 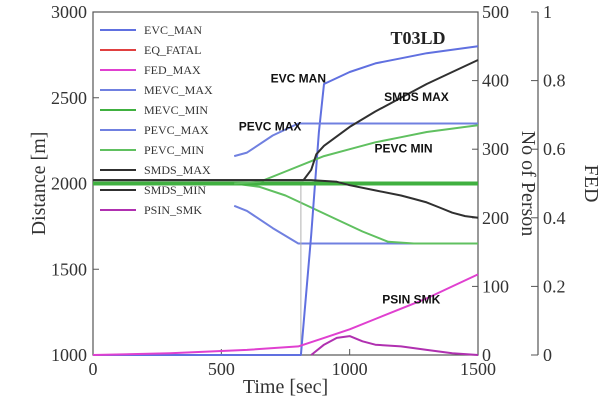 What do you see at coordinates (173, 30) in the screenshot?
I see `legend-label: EVC_MAN` at bounding box center [173, 30].